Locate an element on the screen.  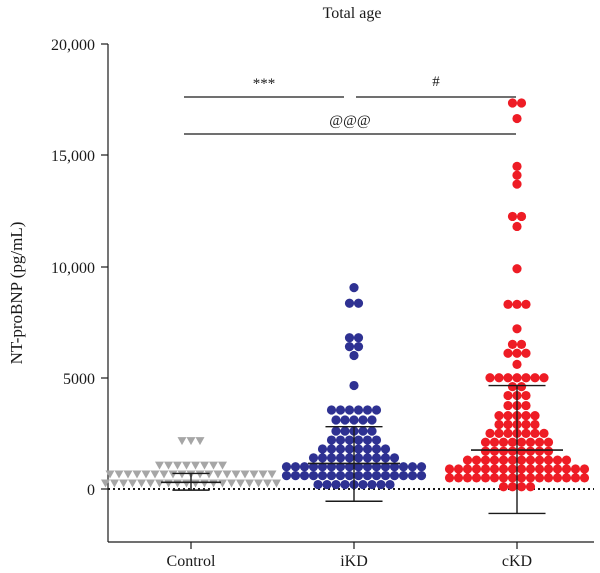
errorbar-ikd is located at coordinates (354, 464).